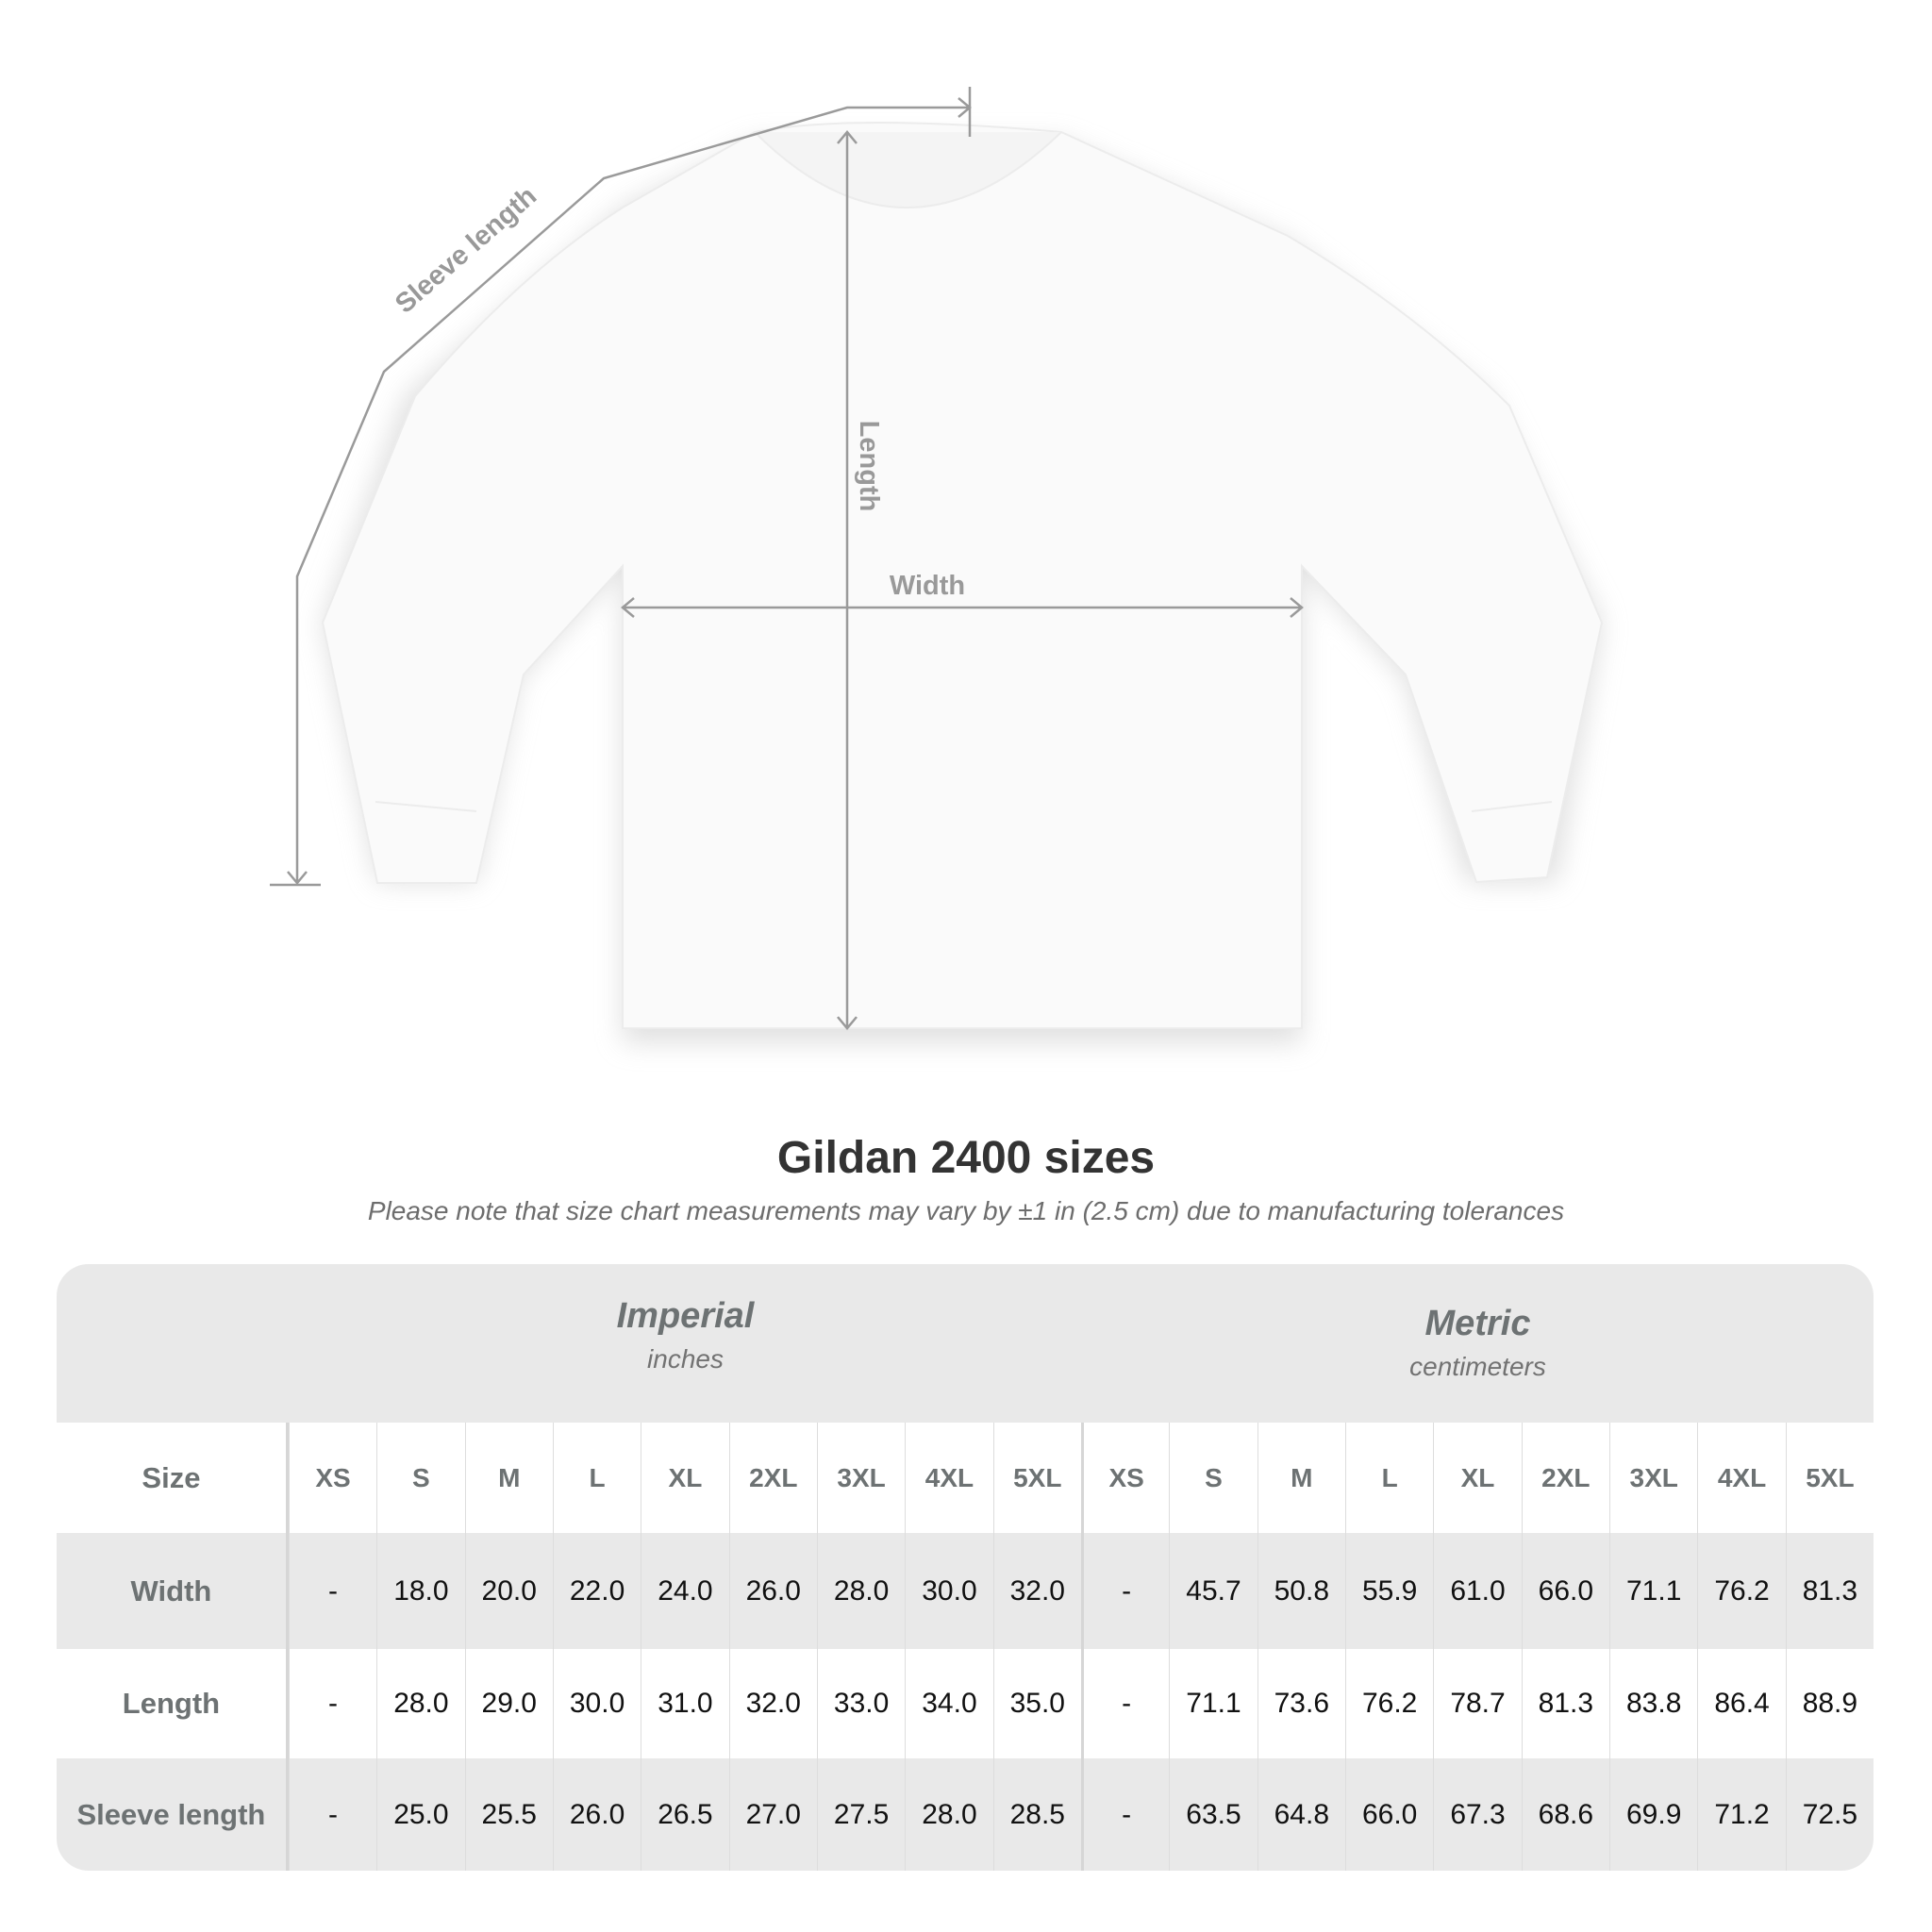 This screenshot has width=1932, height=1932. I want to click on imperial-value-cell: 29.0, so click(508, 1704).